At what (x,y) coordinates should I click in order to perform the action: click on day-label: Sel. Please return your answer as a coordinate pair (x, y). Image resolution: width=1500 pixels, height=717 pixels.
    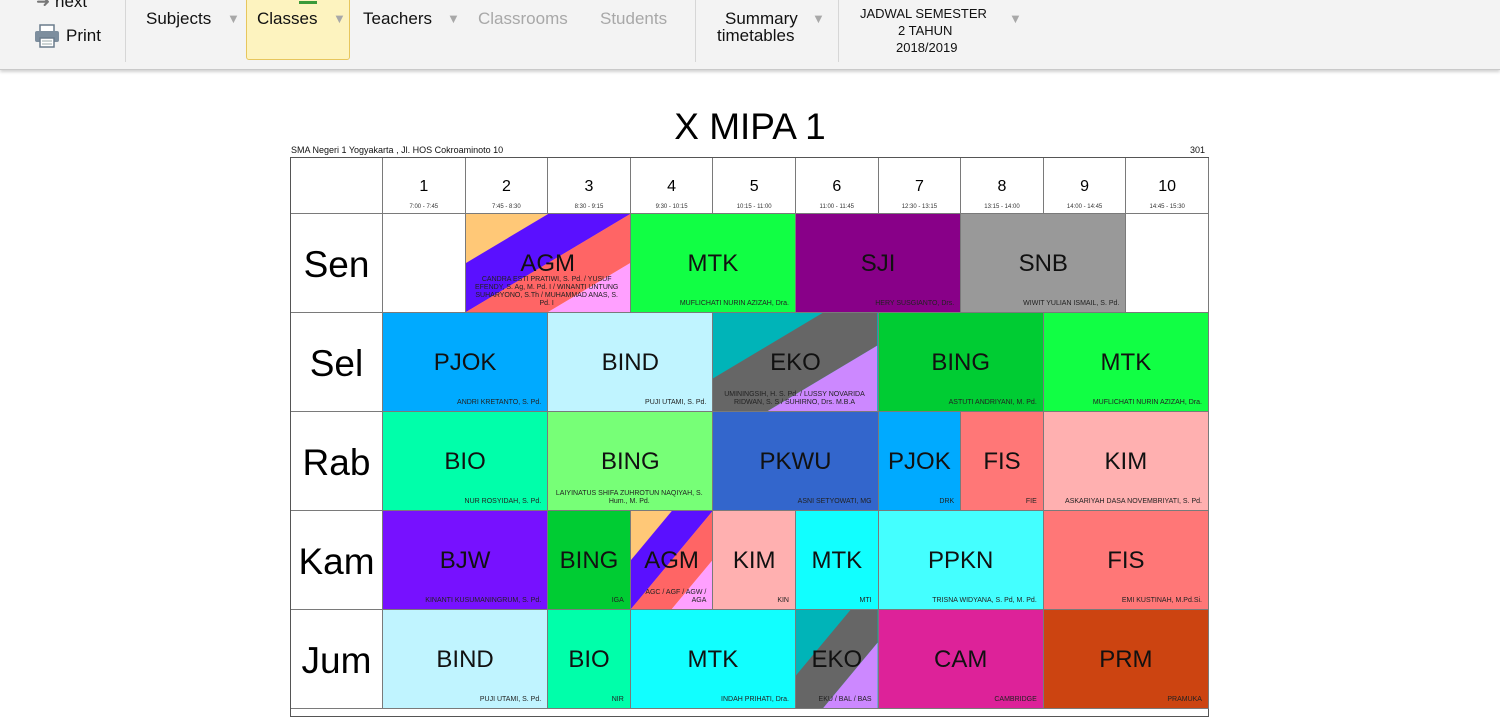
    Looking at the image, I should click on (336, 363).